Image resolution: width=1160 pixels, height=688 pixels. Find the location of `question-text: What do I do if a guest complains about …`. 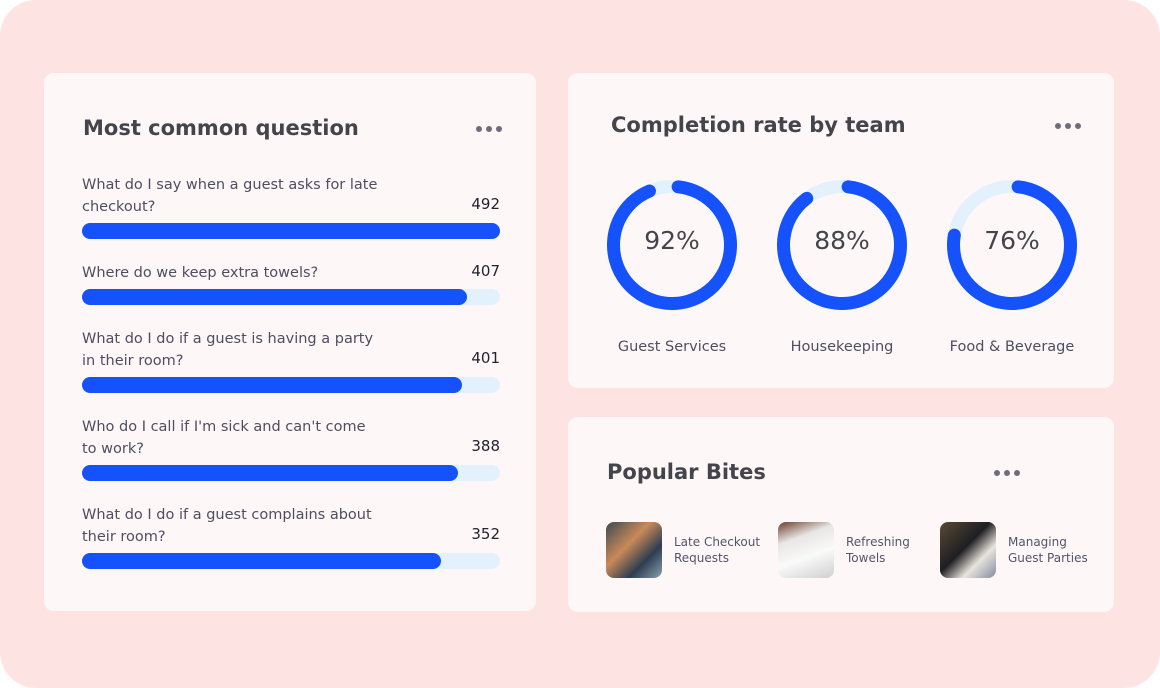

question-text: What do I do if a guest complains about … is located at coordinates (227, 526).